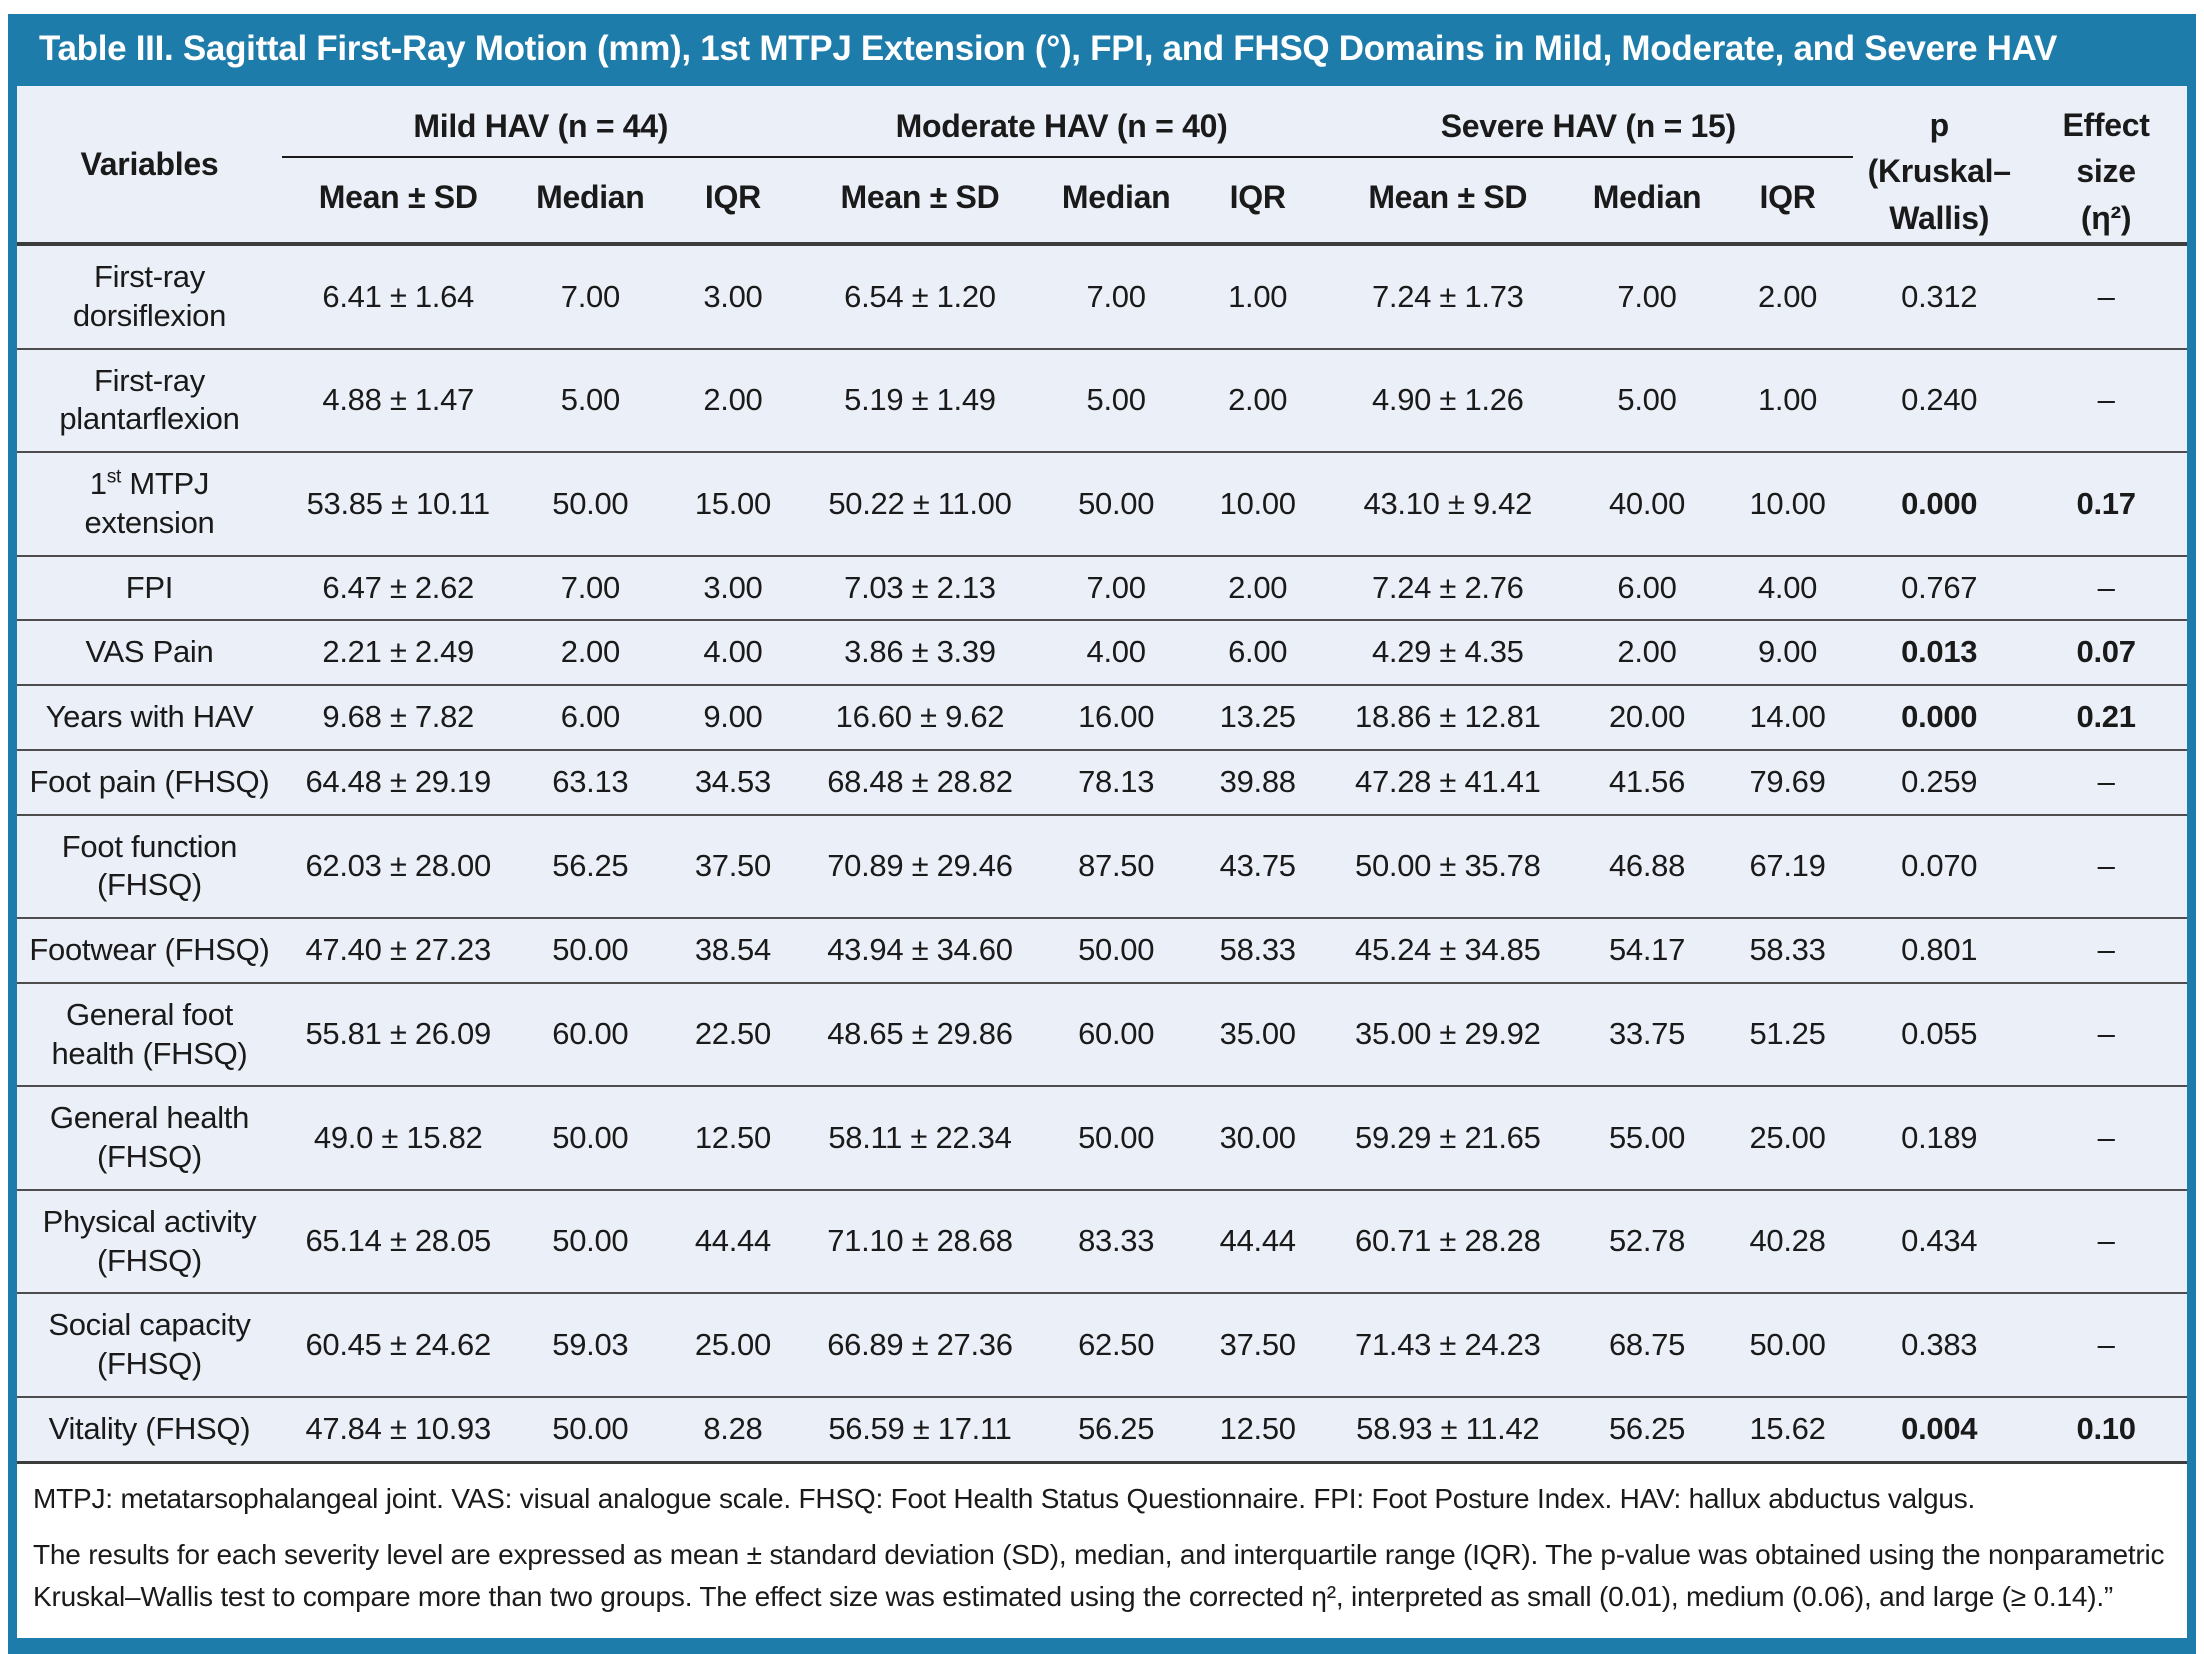  What do you see at coordinates (398, 866) in the screenshot?
I see `stat-cell: 62.03 ± 28.00` at bounding box center [398, 866].